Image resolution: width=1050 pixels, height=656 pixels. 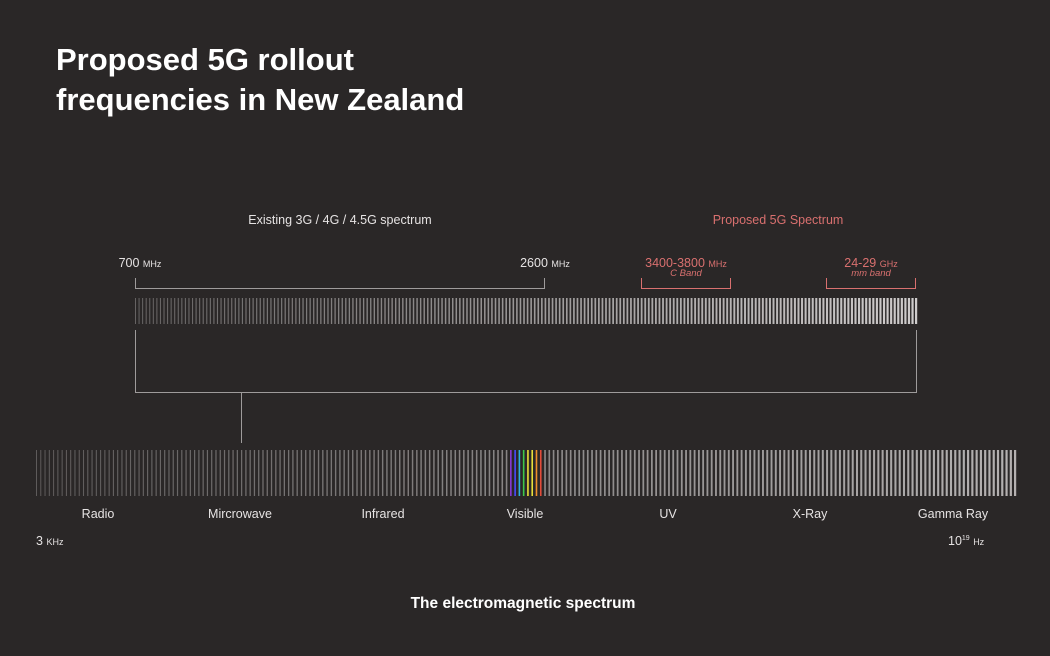 I want to click on spectrum-max-label: 1019 Hz, so click(x=966, y=541).